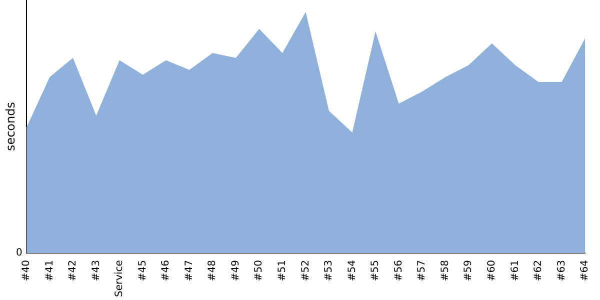 The image size is (600, 300). What do you see at coordinates (398, 271) in the screenshot?
I see `x-tick-label: #56` at bounding box center [398, 271].